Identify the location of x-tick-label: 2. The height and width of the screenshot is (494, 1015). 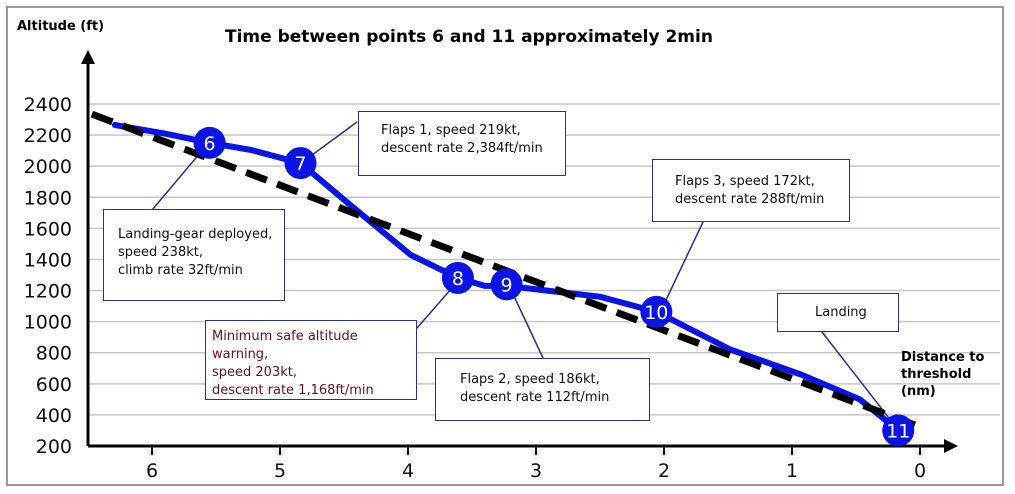
(664, 471).